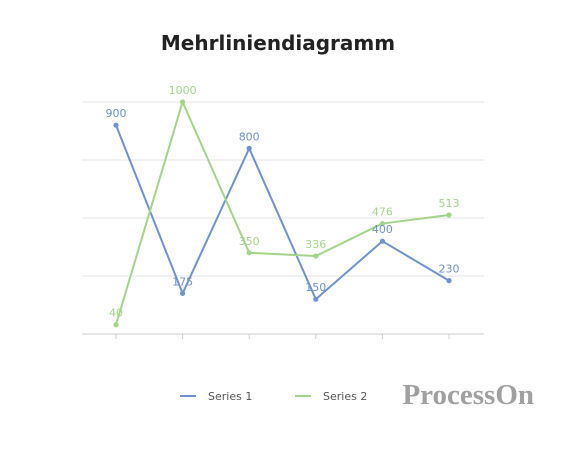 The height and width of the screenshot is (454, 575). Describe the element at coordinates (315, 244) in the screenshot. I see `series-2-data-label: 336` at that location.